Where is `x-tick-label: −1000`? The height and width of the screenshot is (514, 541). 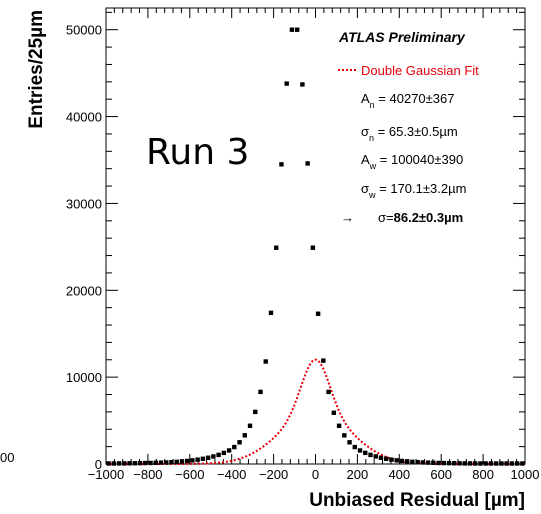 x-tick-label: −1000 is located at coordinates (106, 474).